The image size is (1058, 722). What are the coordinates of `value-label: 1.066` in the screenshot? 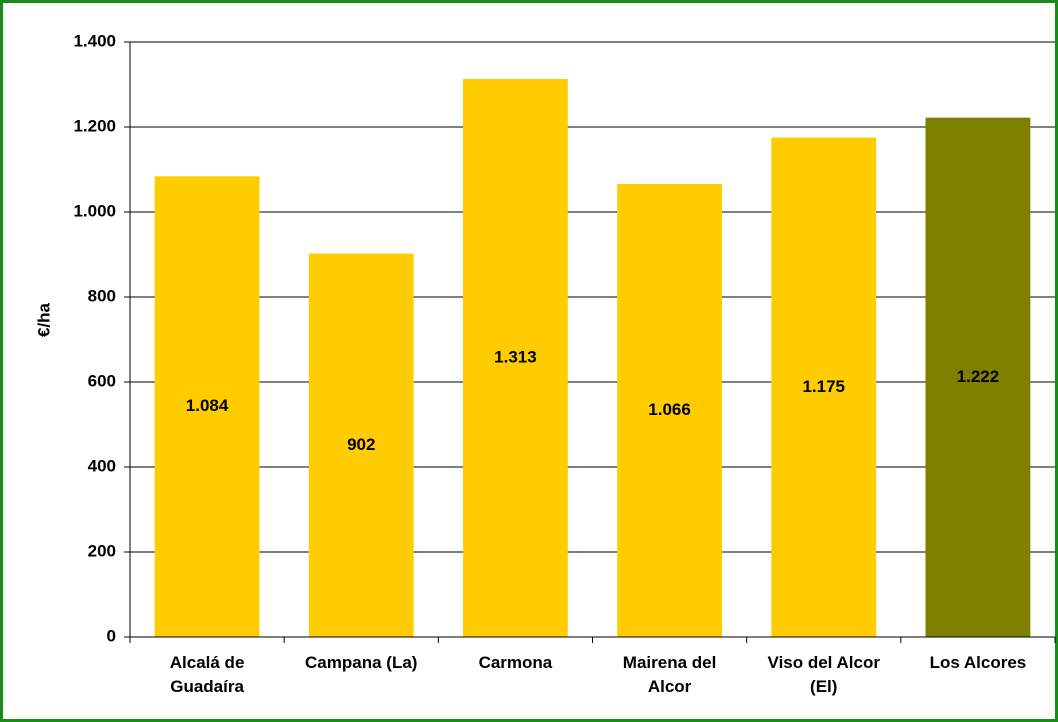 It's located at (669, 409).